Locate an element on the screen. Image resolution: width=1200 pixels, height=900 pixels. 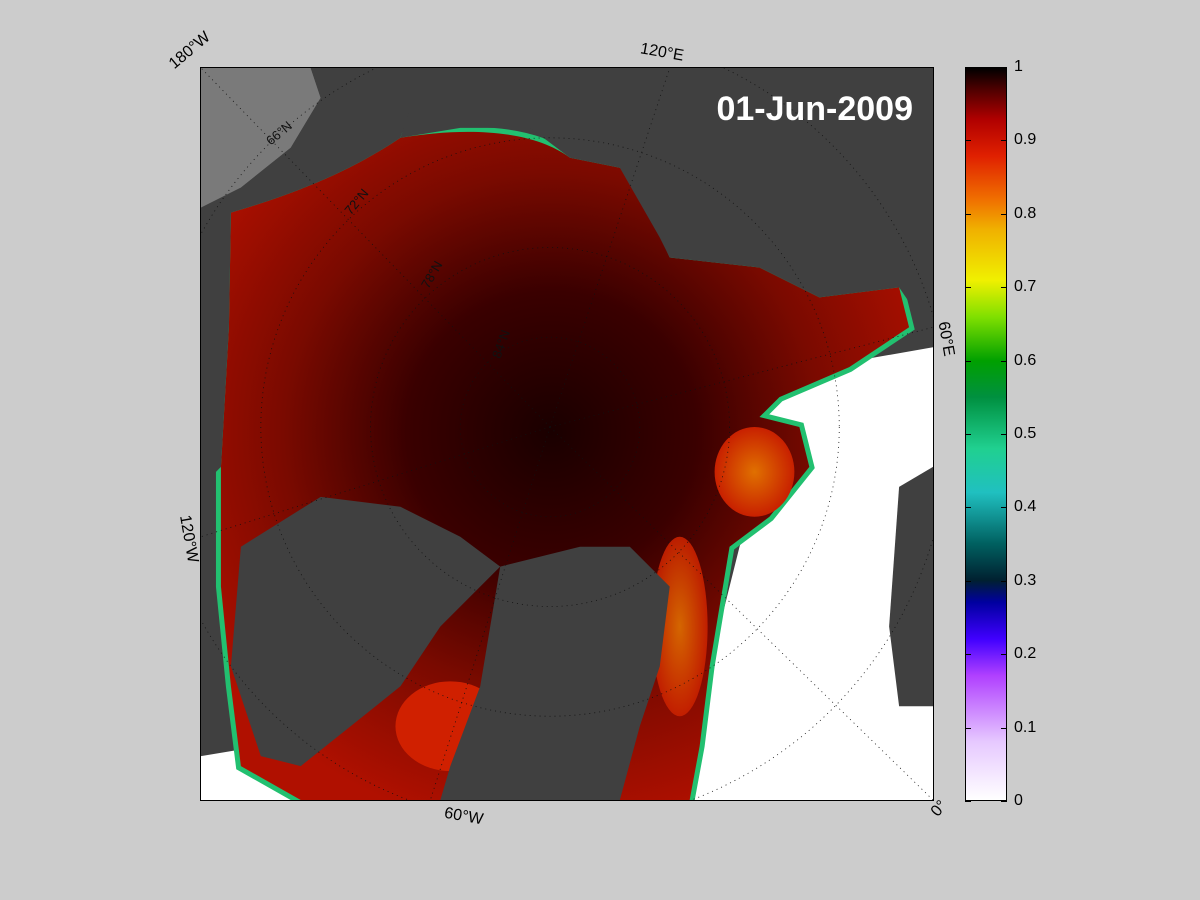
colorbar-tick-label: 0.5 is located at coordinates (1025, 433).